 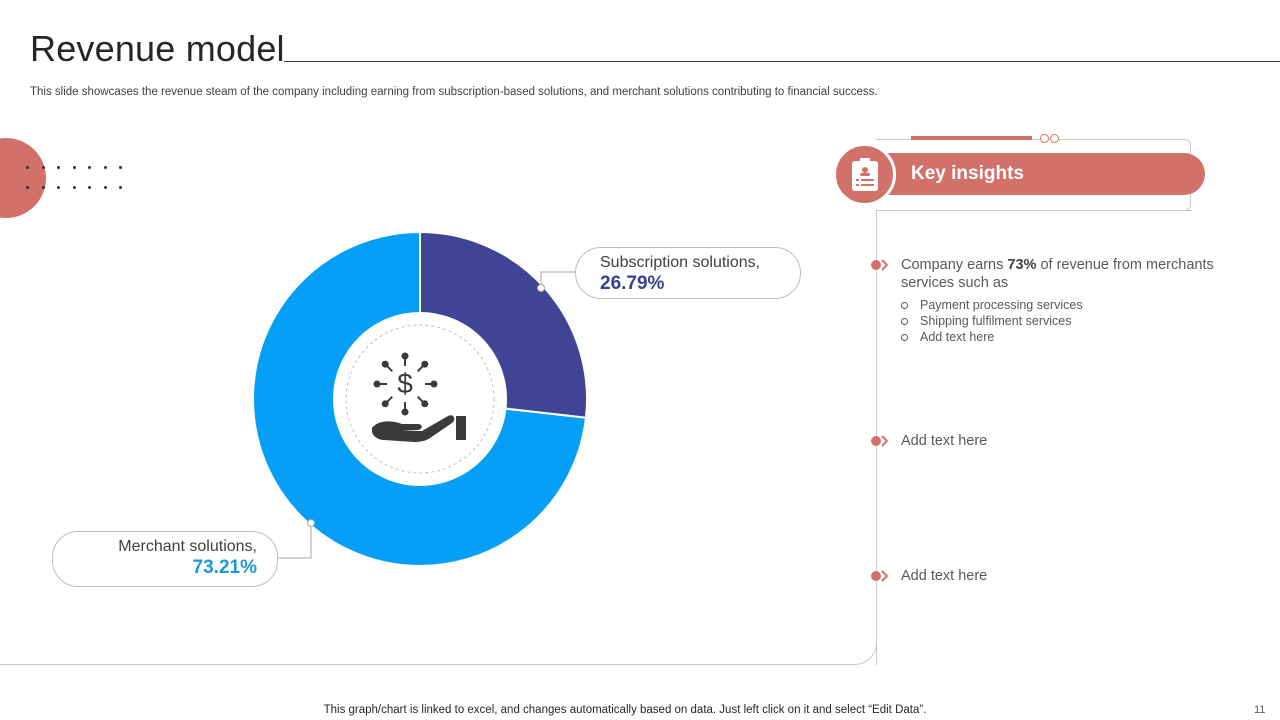 What do you see at coordinates (1001, 305) in the screenshot?
I see `sublist-item-text: Payment processing services` at bounding box center [1001, 305].